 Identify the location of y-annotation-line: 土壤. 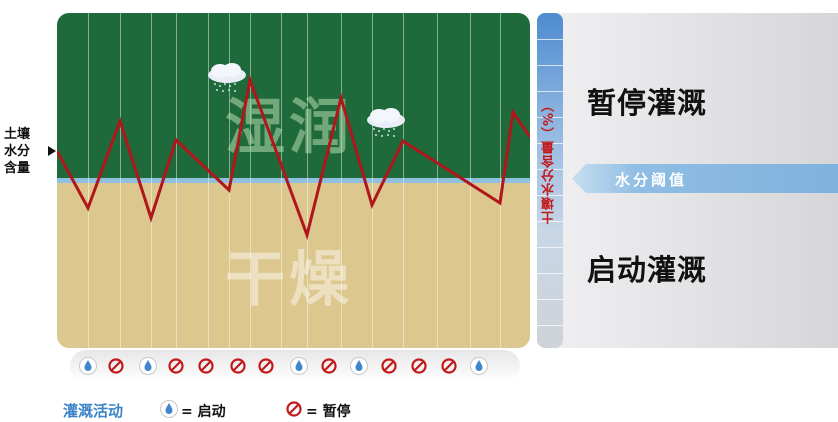
(17, 134).